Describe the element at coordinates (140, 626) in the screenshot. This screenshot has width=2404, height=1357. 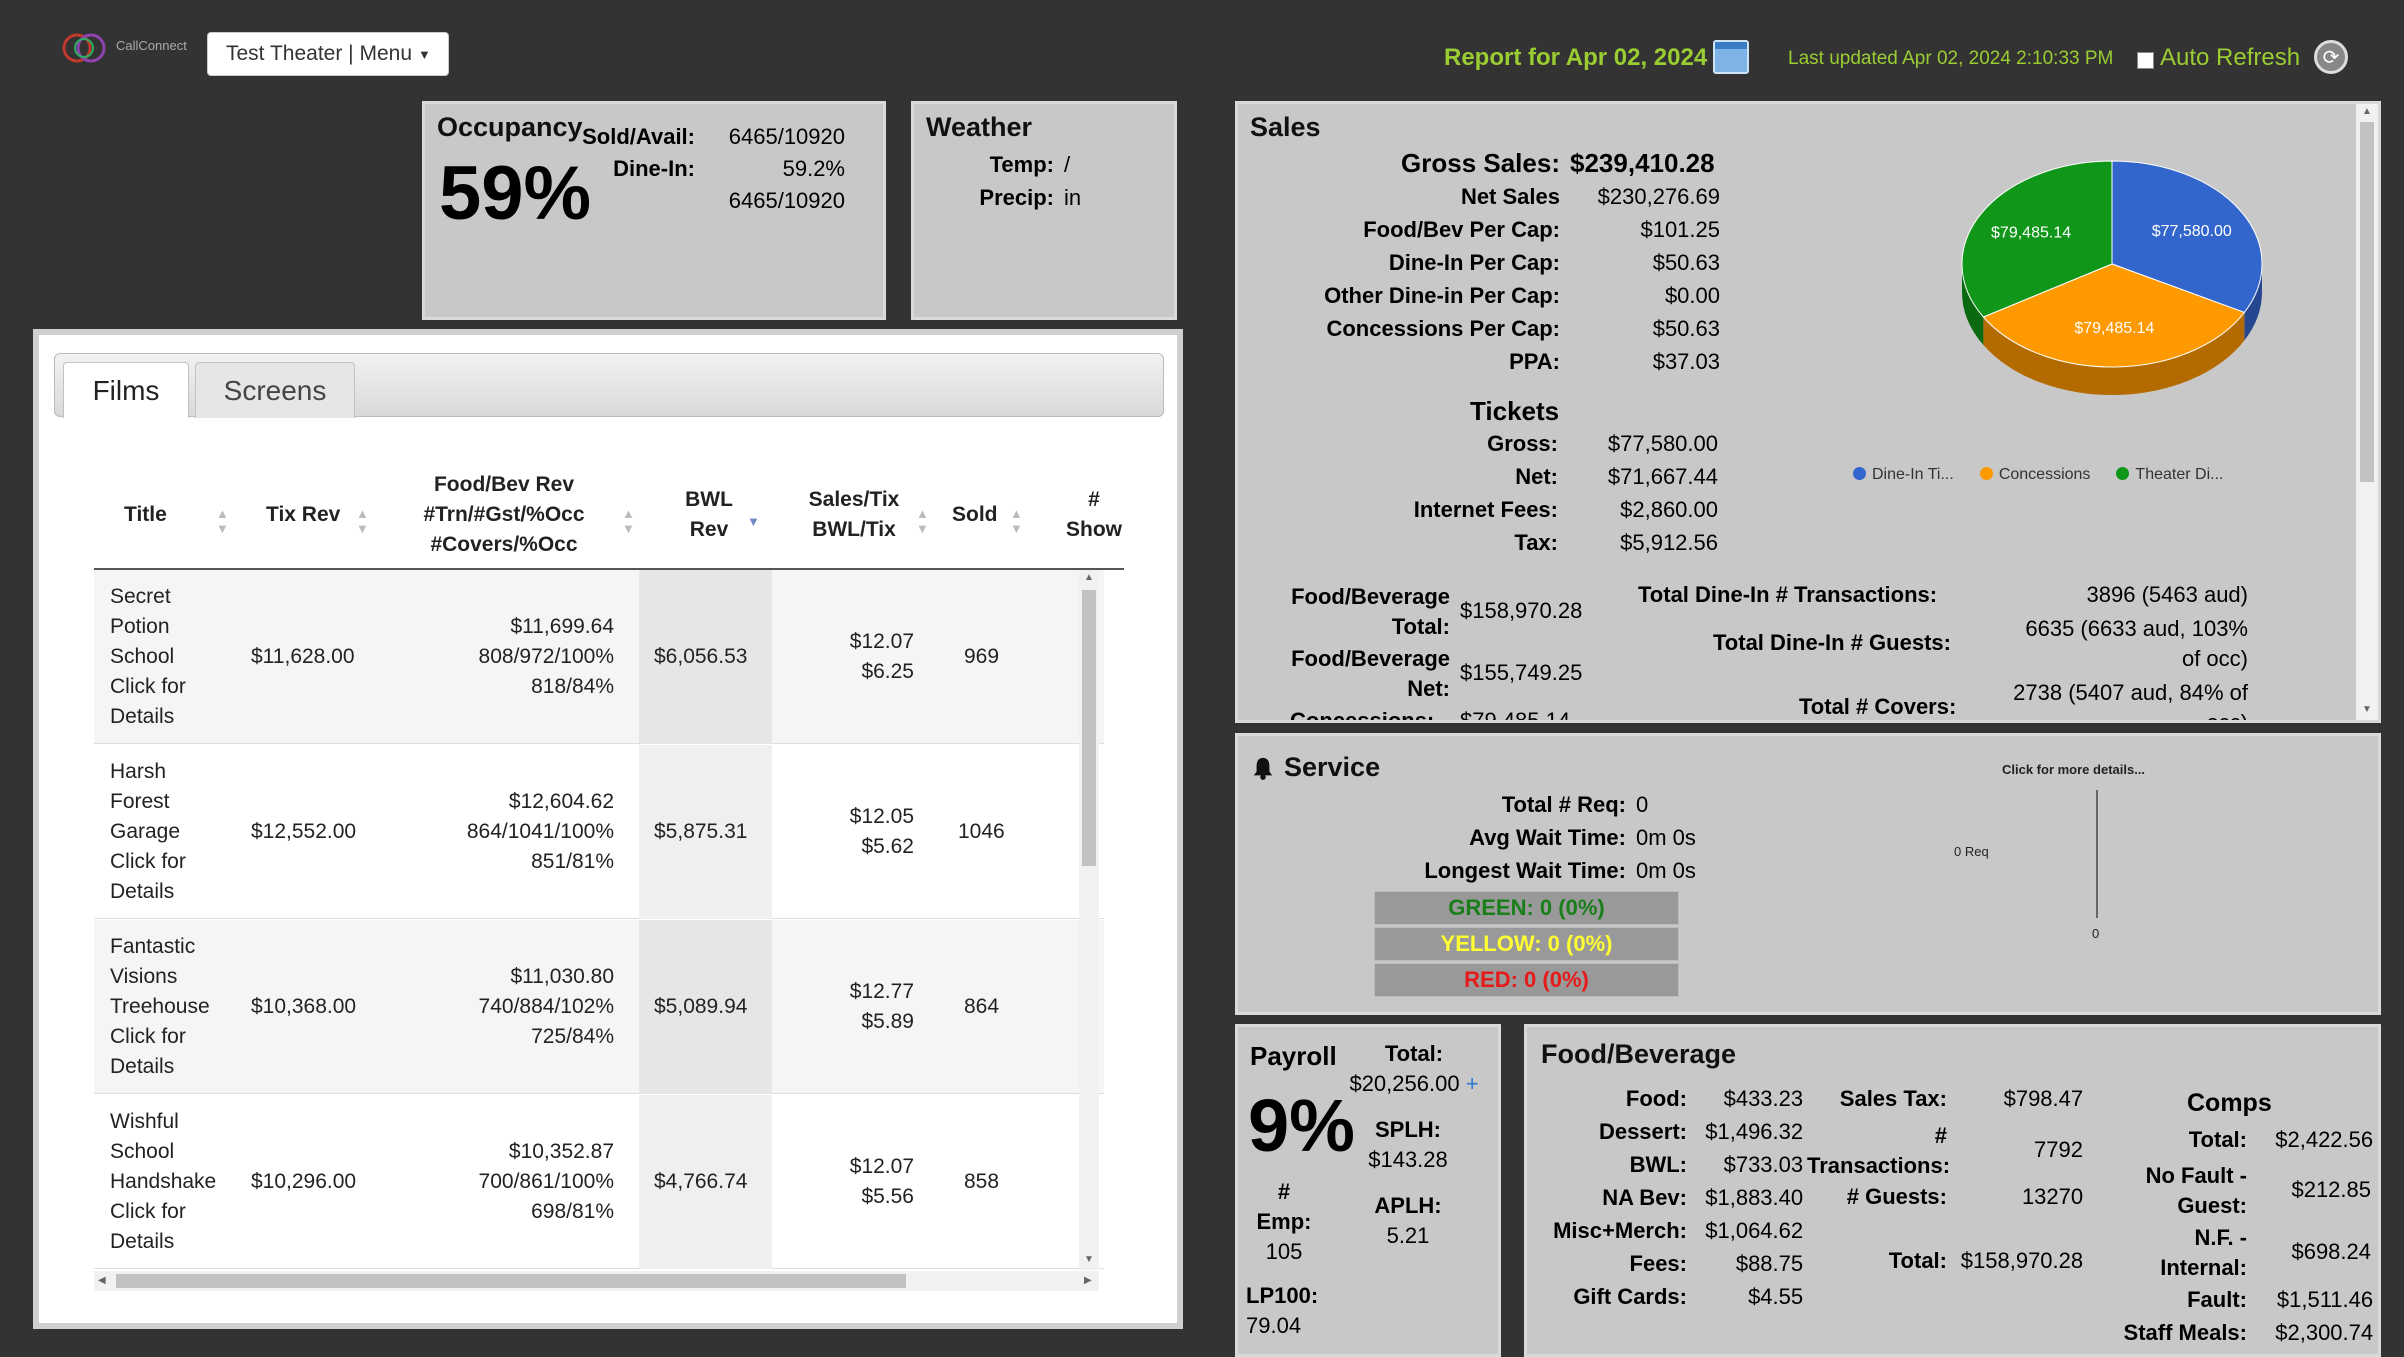
I see `title-line: Potion` at that location.